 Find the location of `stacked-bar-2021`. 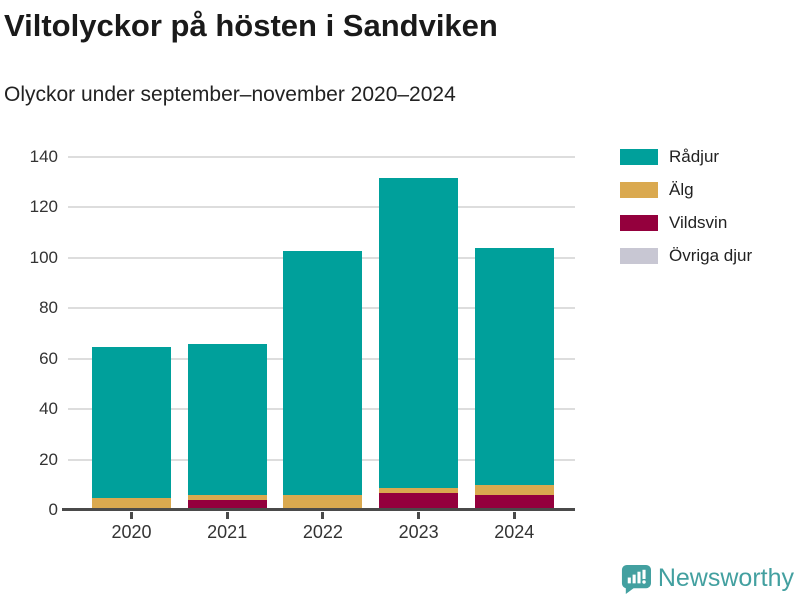

stacked-bar-2021 is located at coordinates (227, 426).